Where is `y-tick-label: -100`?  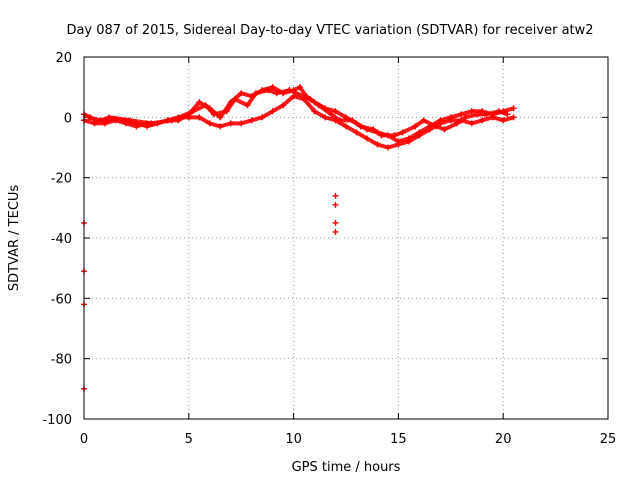
y-tick-label: -100 is located at coordinates (57, 420).